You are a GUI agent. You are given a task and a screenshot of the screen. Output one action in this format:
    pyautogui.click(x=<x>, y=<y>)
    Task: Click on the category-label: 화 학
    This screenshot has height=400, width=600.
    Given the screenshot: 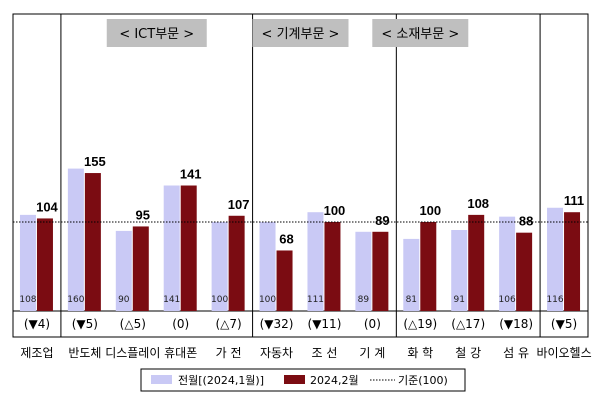 What is the action you would take?
    pyautogui.click(x=420, y=353)
    